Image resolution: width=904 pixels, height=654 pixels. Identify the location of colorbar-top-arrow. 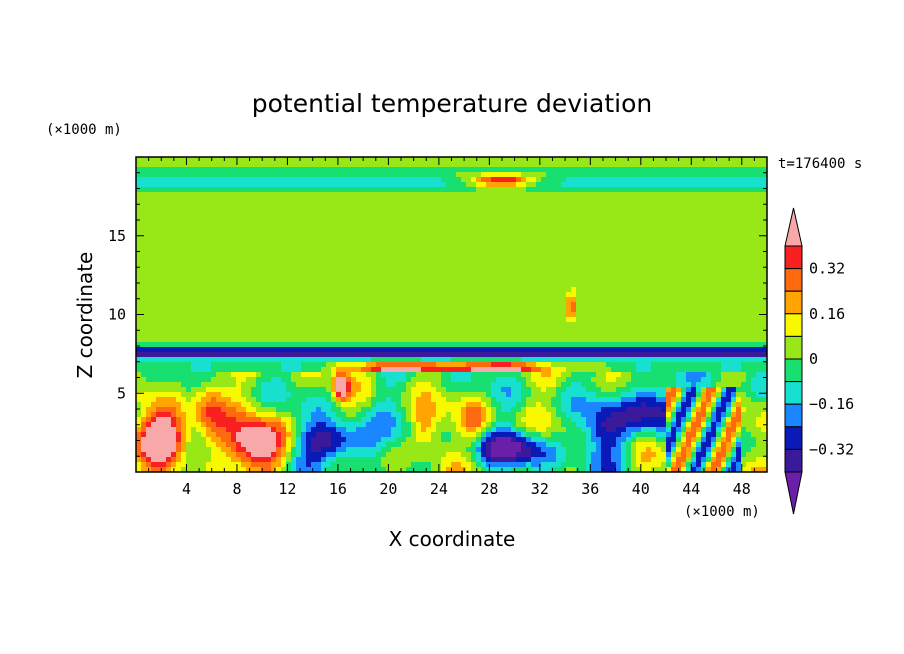
(793, 227).